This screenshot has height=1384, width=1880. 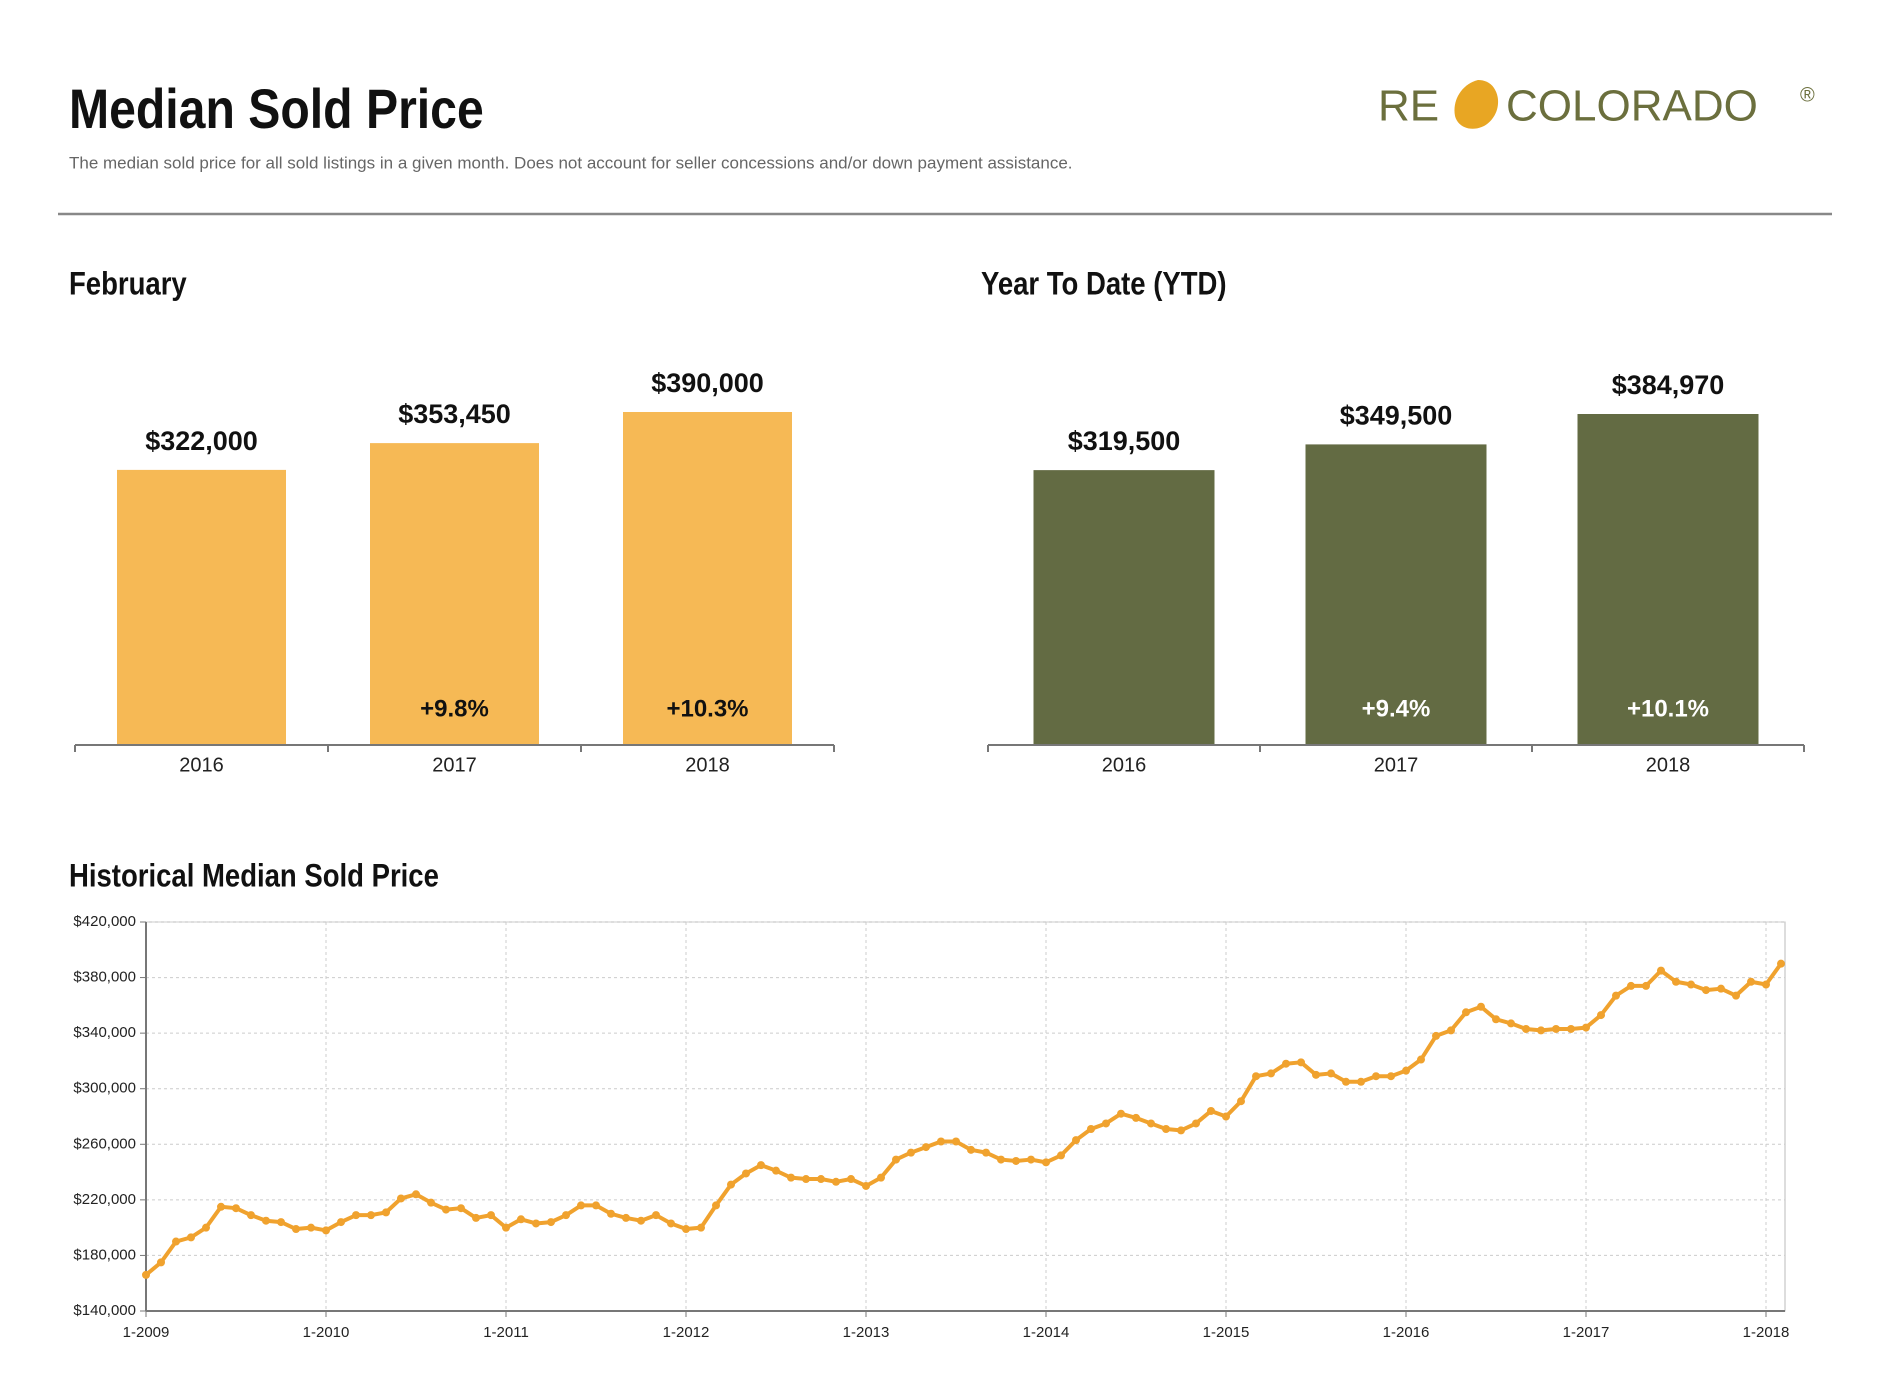 What do you see at coordinates (104, 1254) in the screenshot?
I see `y-tick-label: $180,000` at bounding box center [104, 1254].